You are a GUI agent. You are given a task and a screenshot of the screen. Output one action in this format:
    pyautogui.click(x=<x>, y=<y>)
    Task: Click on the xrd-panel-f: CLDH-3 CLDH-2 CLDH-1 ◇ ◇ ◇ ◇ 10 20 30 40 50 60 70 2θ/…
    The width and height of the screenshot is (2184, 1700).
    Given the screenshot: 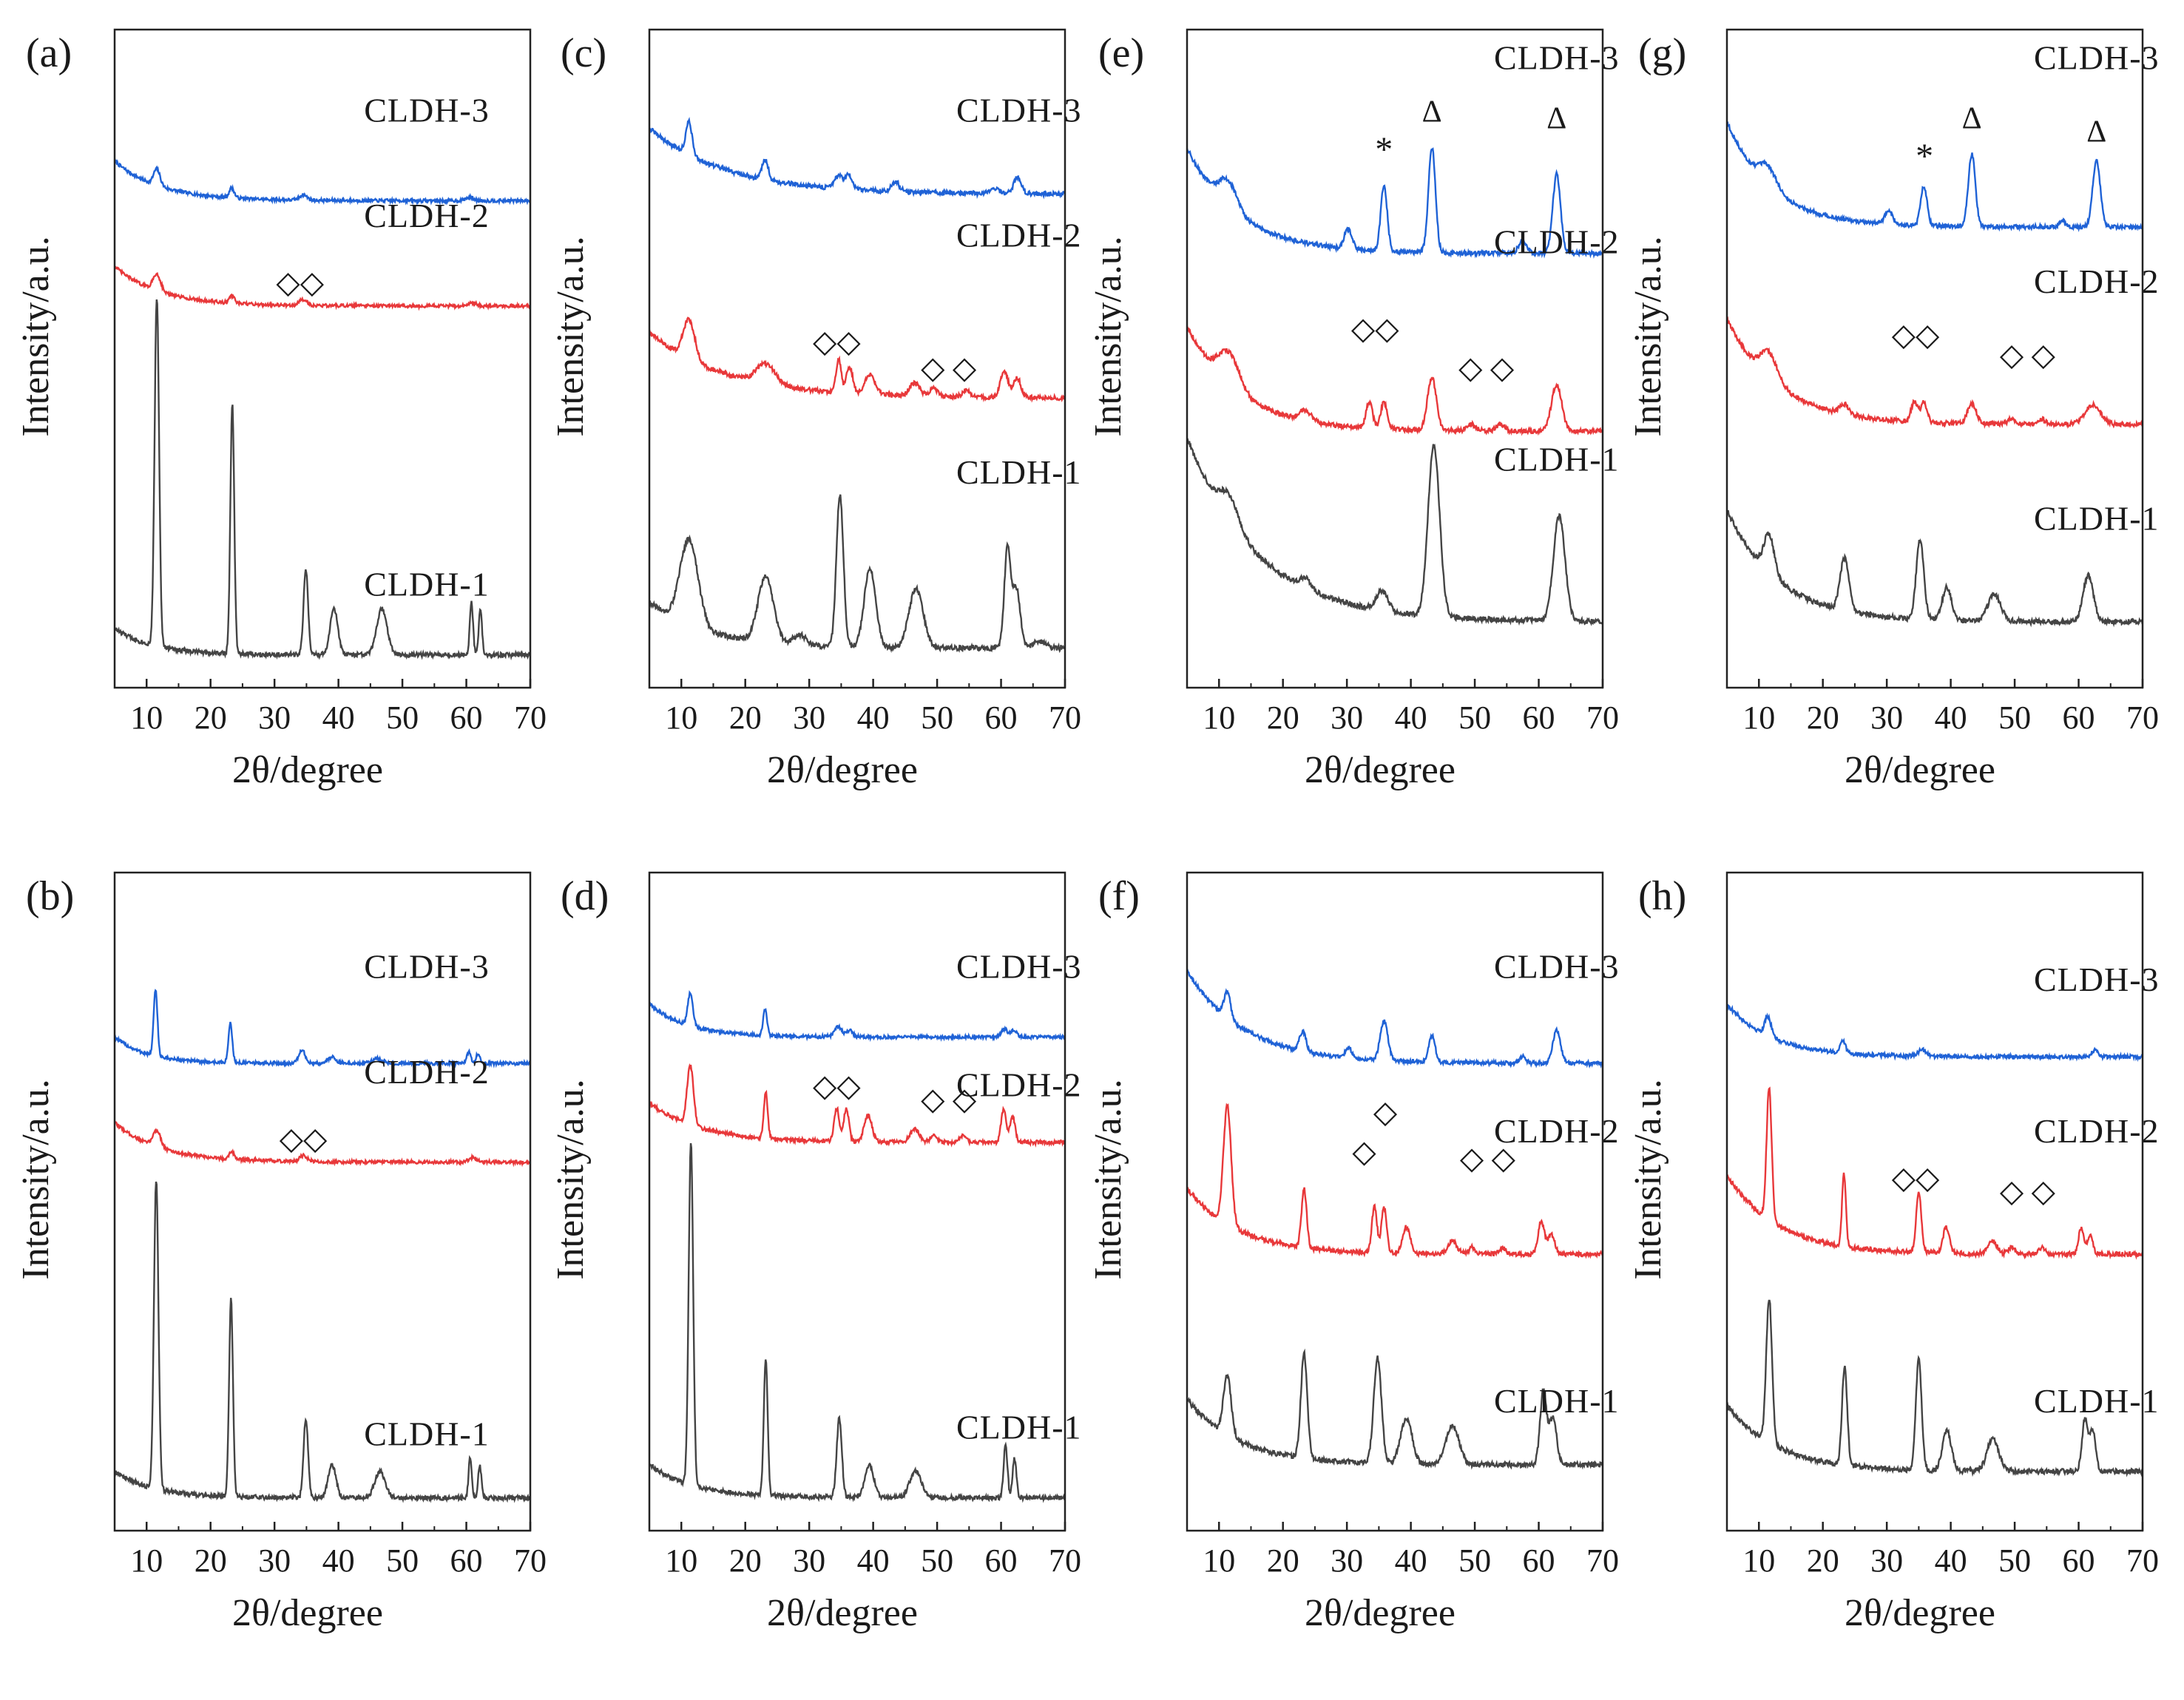 What is the action you would take?
    pyautogui.click(x=1354, y=1252)
    